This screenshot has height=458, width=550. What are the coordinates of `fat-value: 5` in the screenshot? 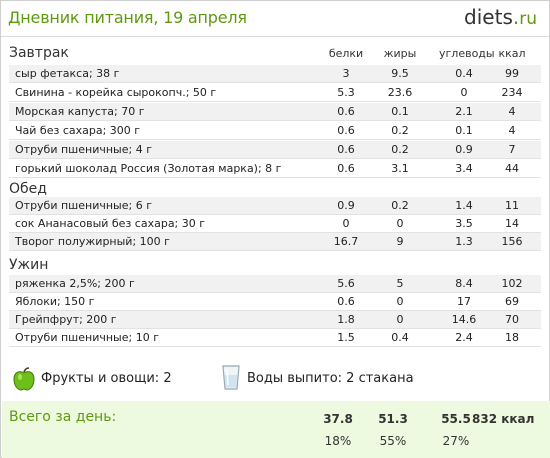 It's located at (400, 283).